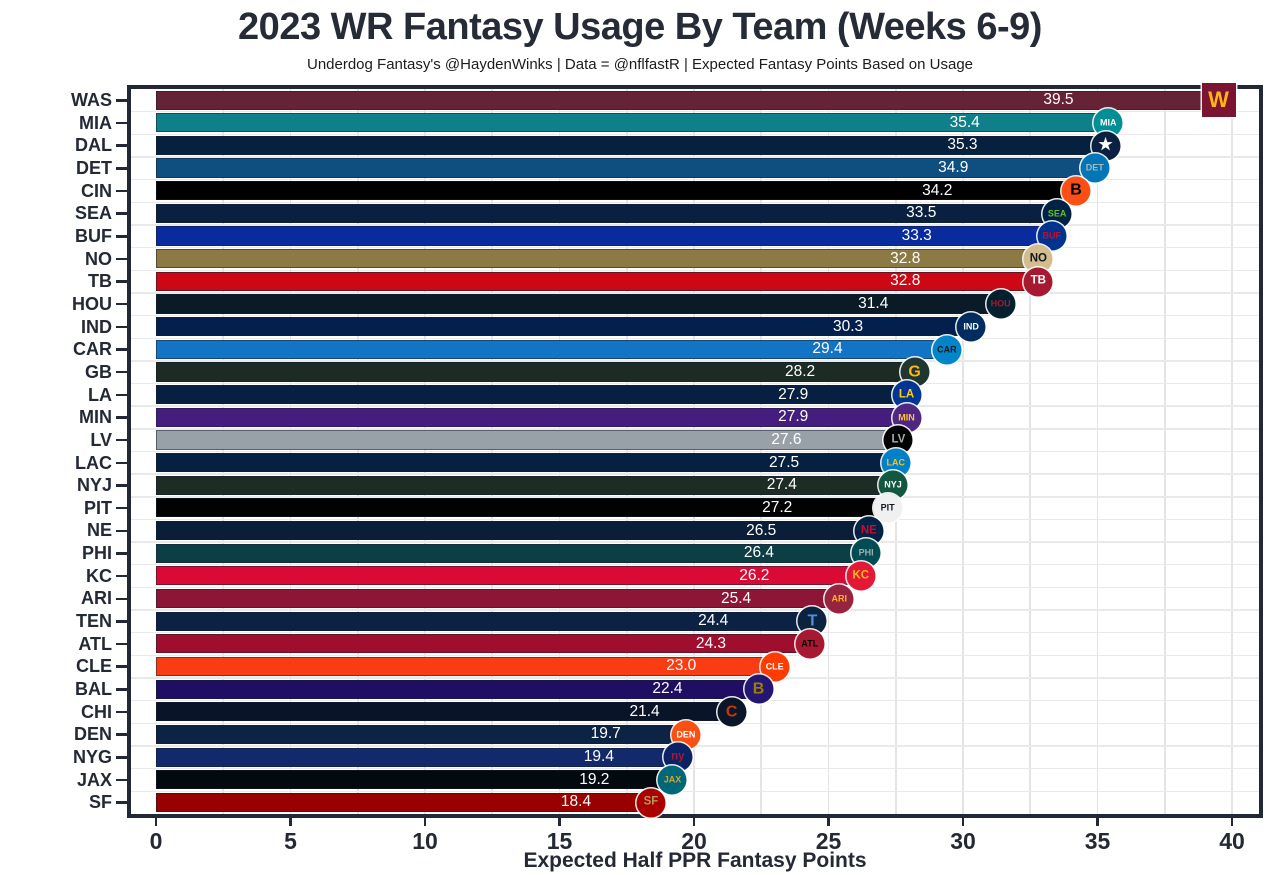  I want to click on team-bar-ne: 26.5, so click(512, 530).